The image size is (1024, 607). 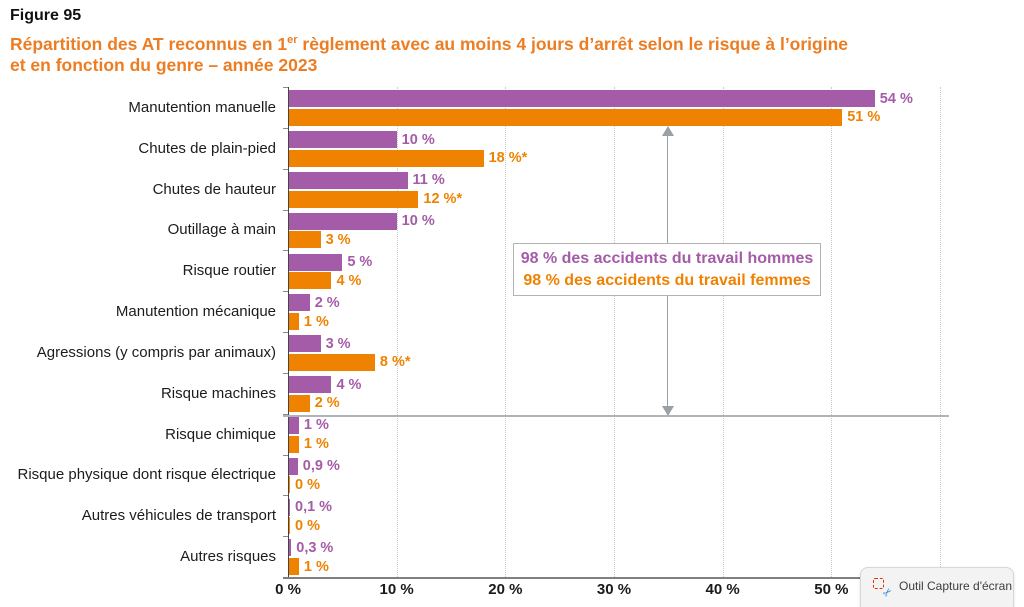 What do you see at coordinates (667, 280) in the screenshot?
I see `annotation-femmes: 98 % des accidents du travail femmes` at bounding box center [667, 280].